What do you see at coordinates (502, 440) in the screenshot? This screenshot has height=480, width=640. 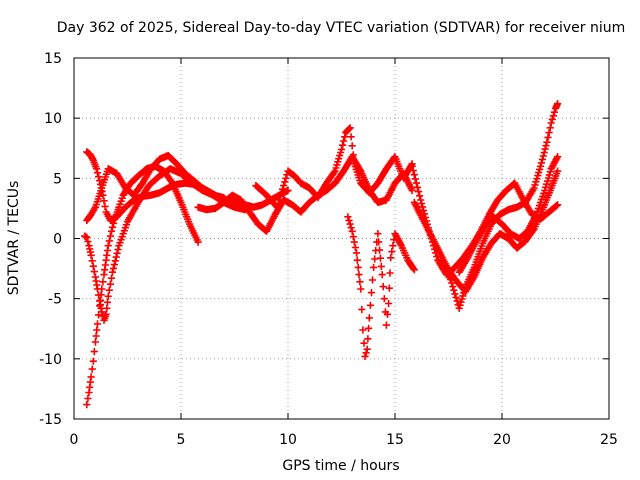 I see `x-tick-label: 20` at bounding box center [502, 440].